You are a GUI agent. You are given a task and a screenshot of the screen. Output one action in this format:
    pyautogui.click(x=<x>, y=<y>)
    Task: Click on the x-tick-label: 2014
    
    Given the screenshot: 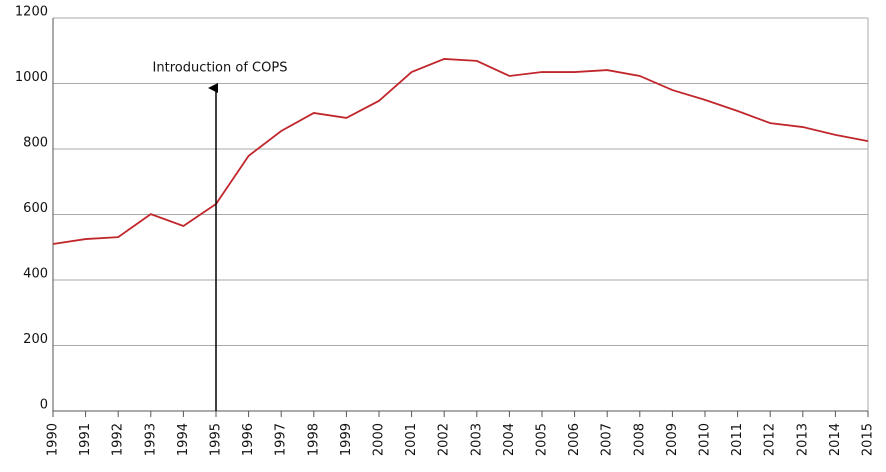 What is the action you would take?
    pyautogui.click(x=835, y=439)
    